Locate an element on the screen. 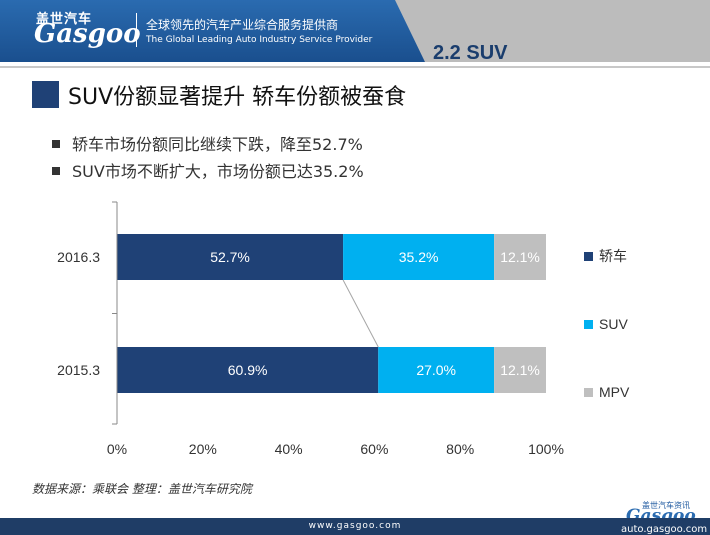 The image size is (710, 535). series-connector-line is located at coordinates (360, 313).